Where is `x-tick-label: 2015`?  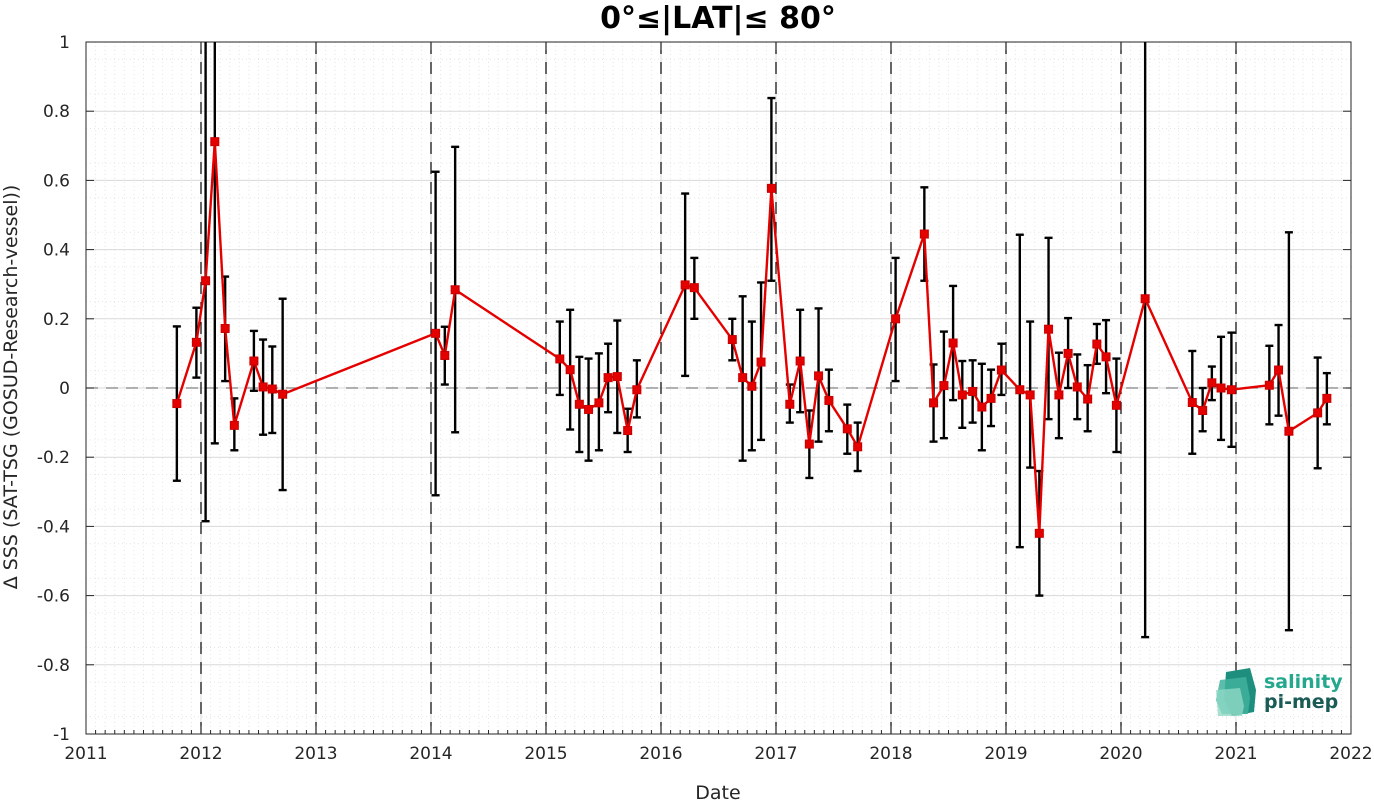
x-tick-label: 2015 is located at coordinates (545, 754).